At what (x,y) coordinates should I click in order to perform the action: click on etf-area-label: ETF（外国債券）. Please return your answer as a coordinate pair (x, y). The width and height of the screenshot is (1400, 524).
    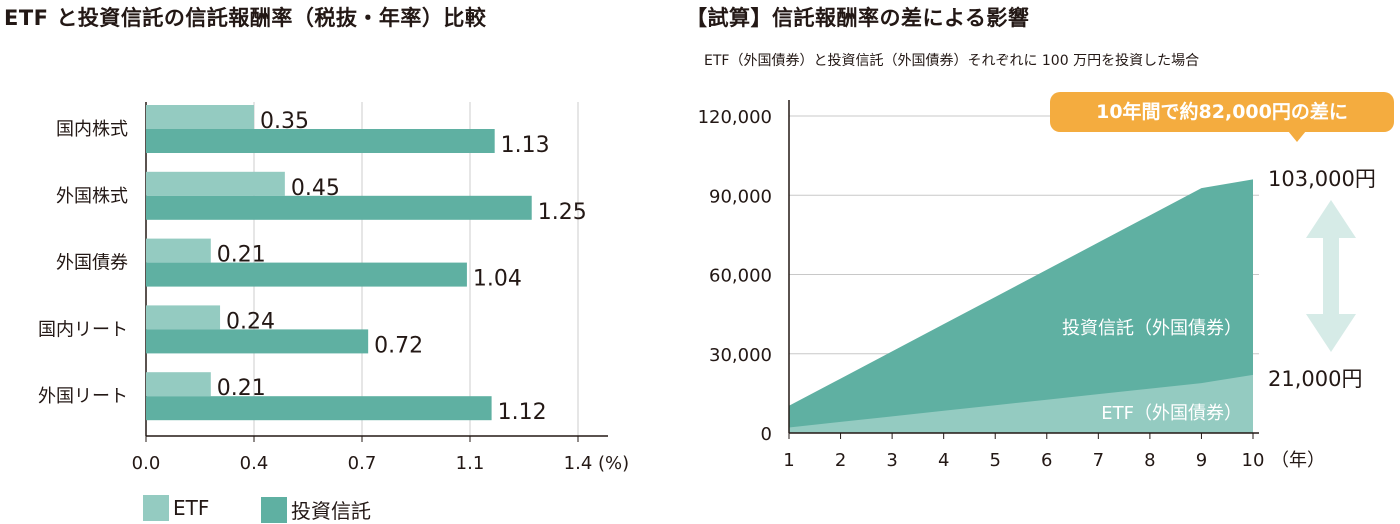
    Looking at the image, I should click on (1171, 413).